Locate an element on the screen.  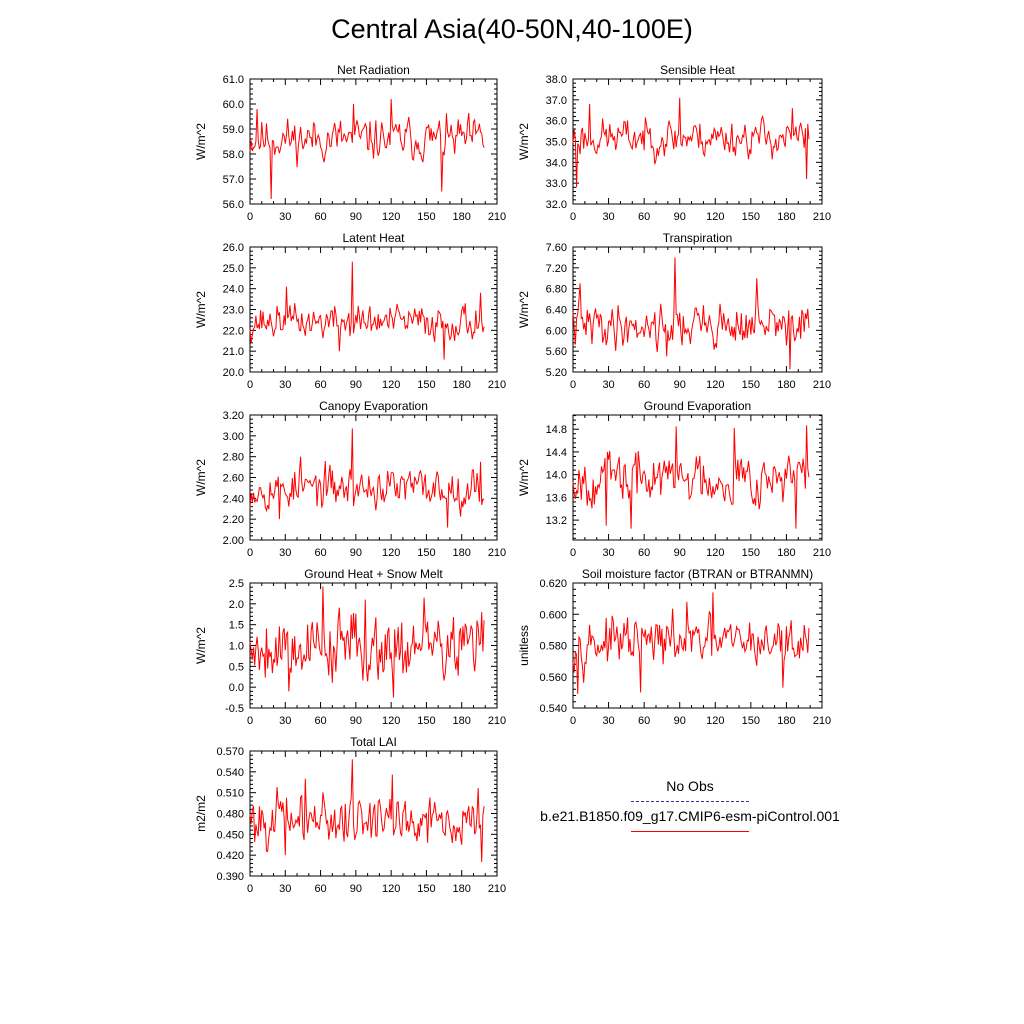
y-tick-label: 0.390 is located at coordinates (230, 877).